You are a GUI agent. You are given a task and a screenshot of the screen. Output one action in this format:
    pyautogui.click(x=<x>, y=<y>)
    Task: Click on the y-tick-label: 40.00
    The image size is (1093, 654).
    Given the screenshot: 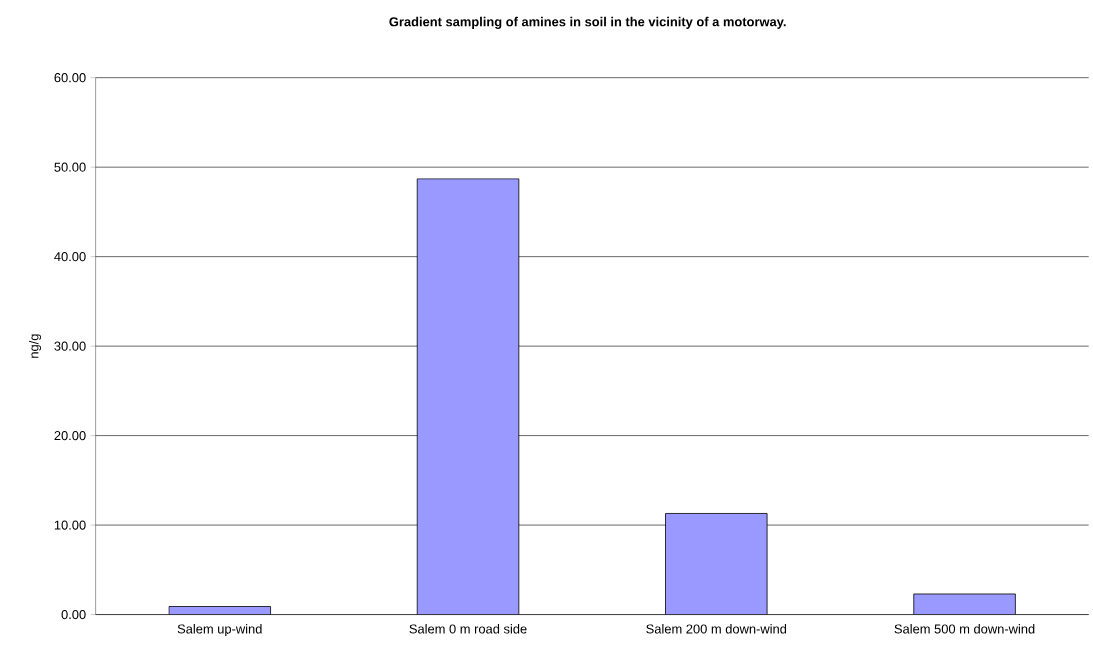 What is the action you would take?
    pyautogui.click(x=70, y=256)
    